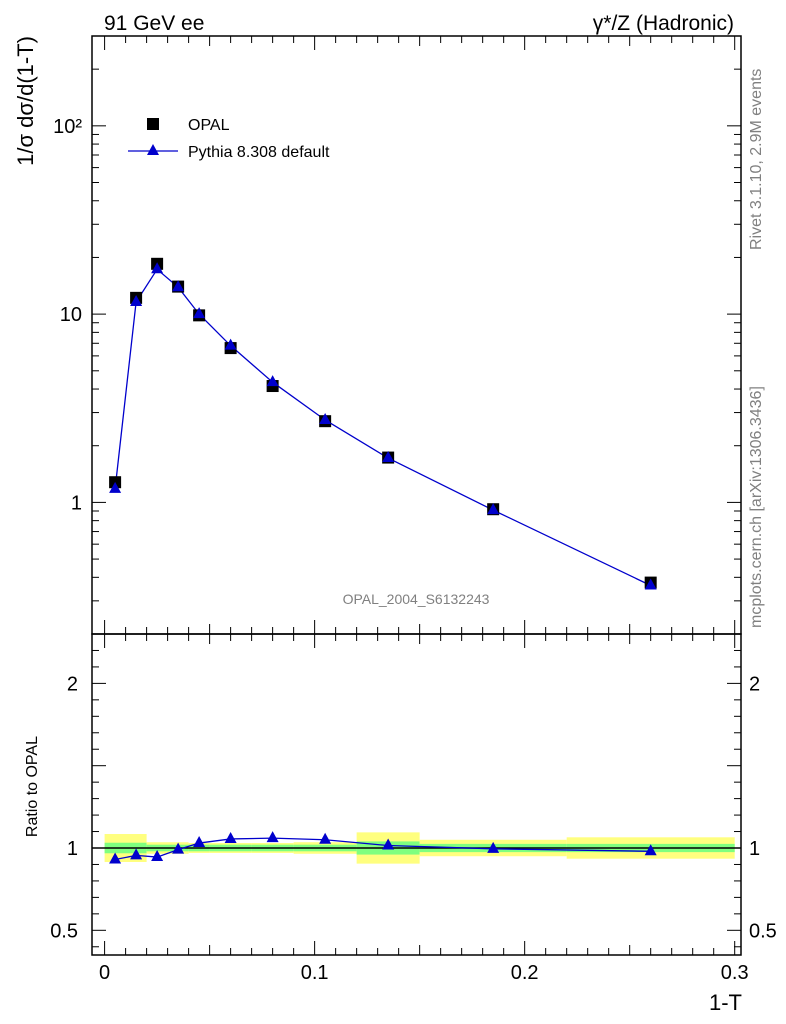 Image resolution: width=786 pixels, height=1024 pixels. Describe the element at coordinates (153, 149) in the screenshot. I see `legend-pythia-marker` at that location.